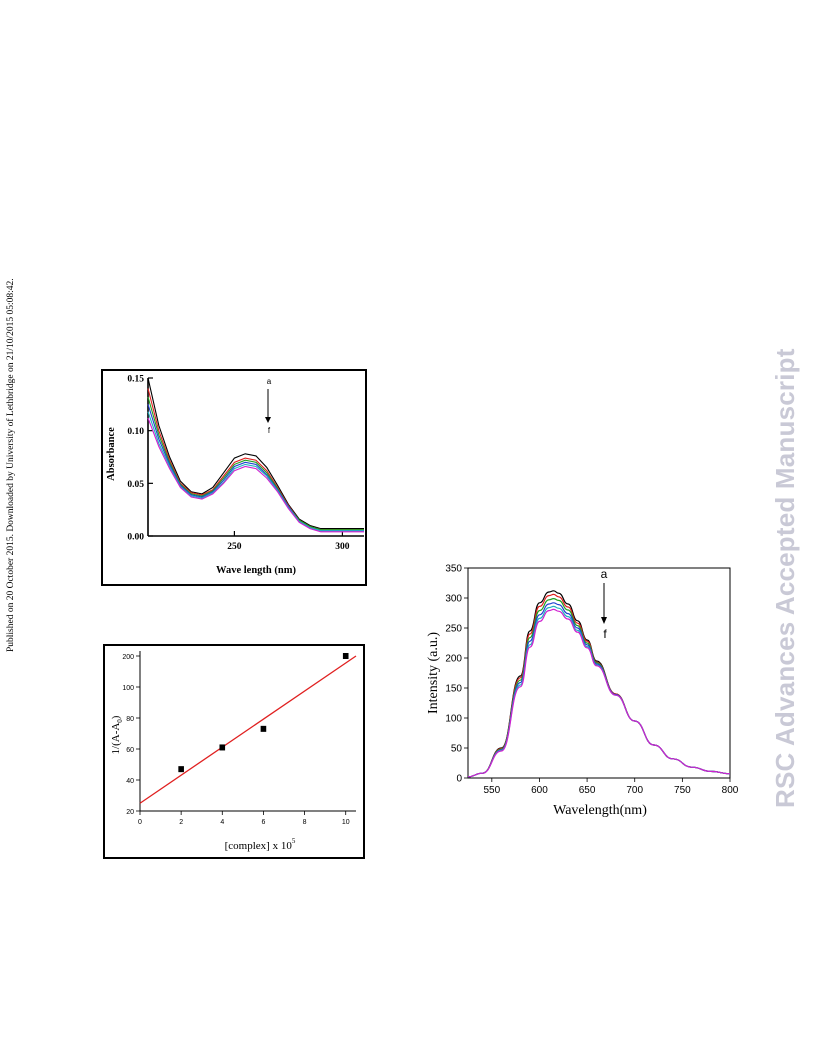  What do you see at coordinates (453, 719) in the screenshot?
I see `emission-y-tick-label: 100` at bounding box center [453, 719].